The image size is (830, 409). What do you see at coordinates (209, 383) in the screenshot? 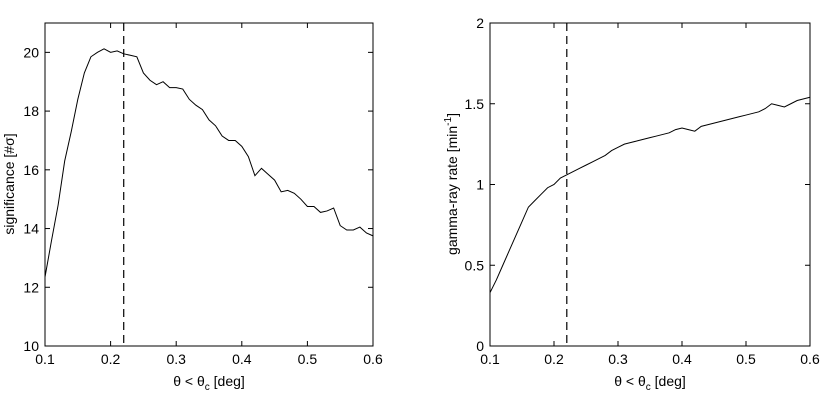
I see `x-axis-label-left: θ < θc [deg]` at bounding box center [209, 383].